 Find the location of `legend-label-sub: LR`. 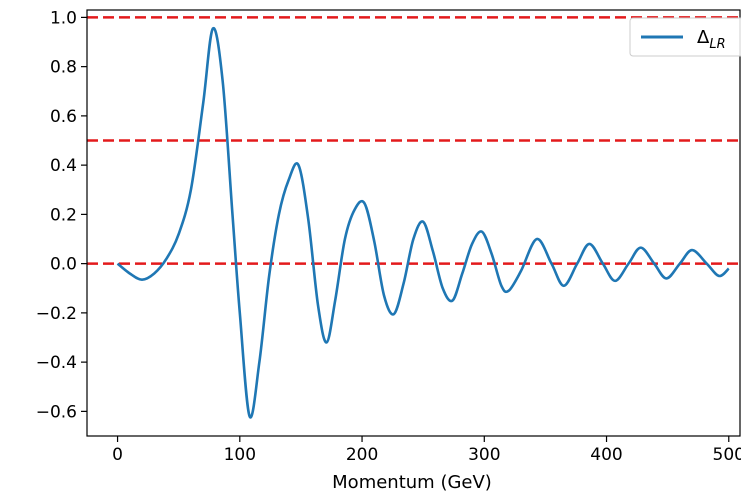

legend-label-sub: LR is located at coordinates (717, 44).